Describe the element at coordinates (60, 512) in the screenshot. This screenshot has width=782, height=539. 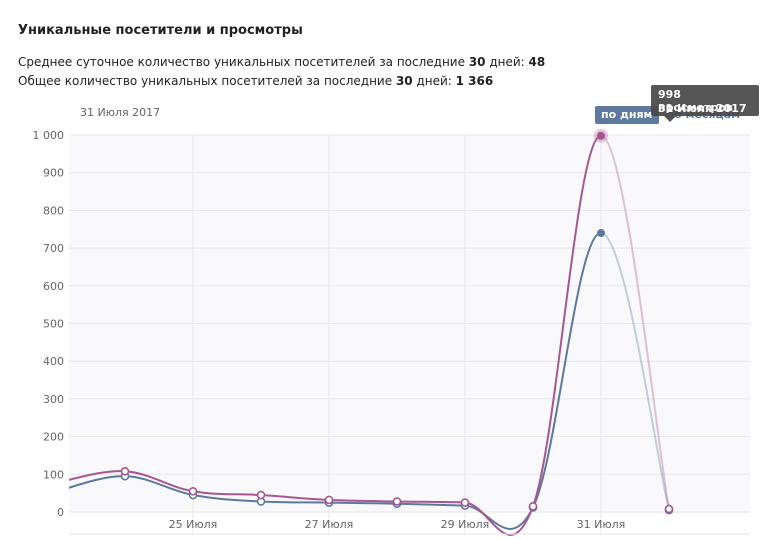
I see `y-tick-label: 0` at that location.